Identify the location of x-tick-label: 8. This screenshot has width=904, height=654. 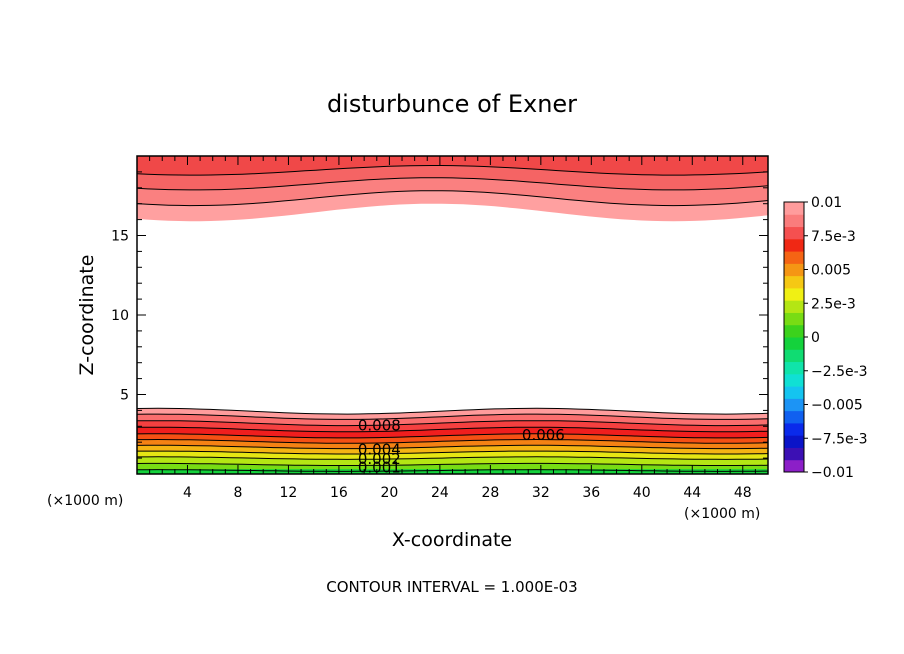
(237, 493).